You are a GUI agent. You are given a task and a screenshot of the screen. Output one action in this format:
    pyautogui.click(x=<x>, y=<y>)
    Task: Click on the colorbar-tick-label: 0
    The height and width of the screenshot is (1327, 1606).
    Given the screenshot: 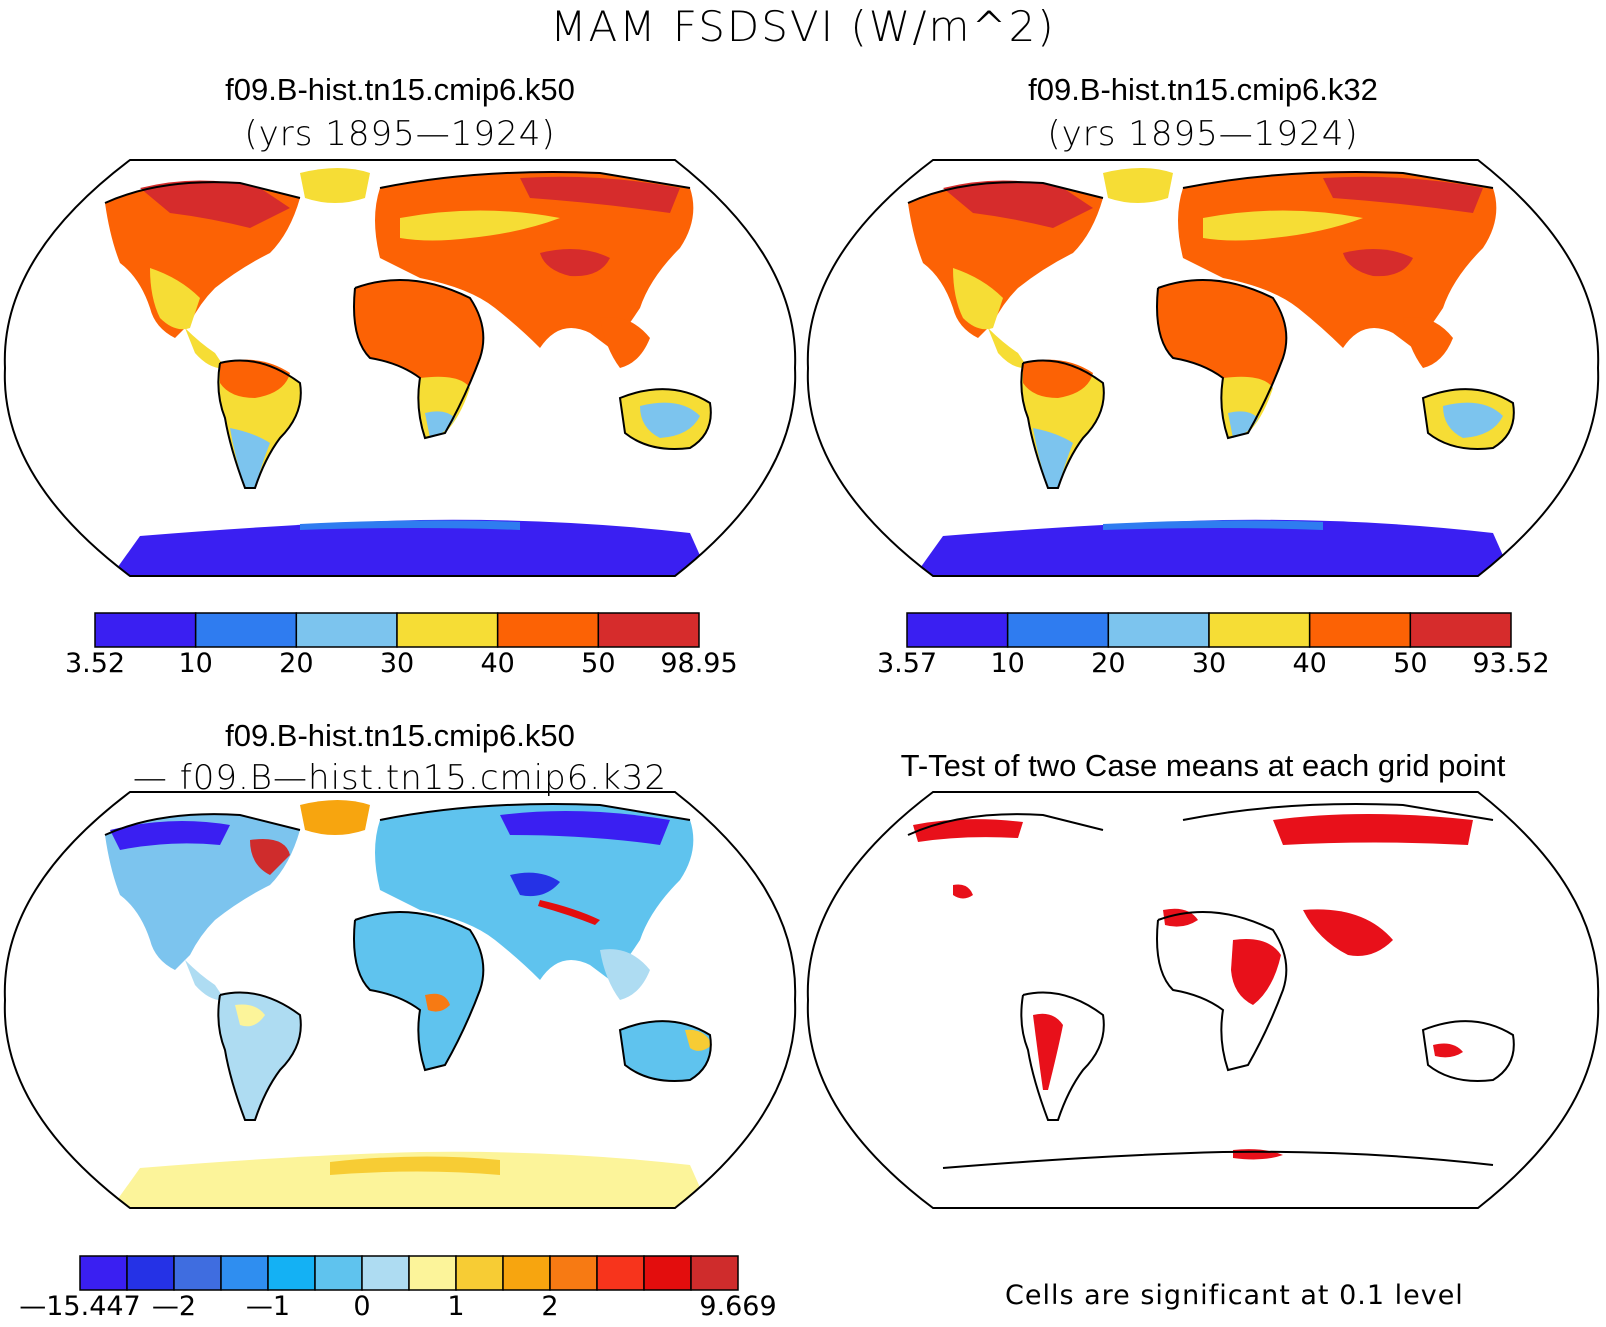 What is the action you would take?
    pyautogui.click(x=362, y=1306)
    